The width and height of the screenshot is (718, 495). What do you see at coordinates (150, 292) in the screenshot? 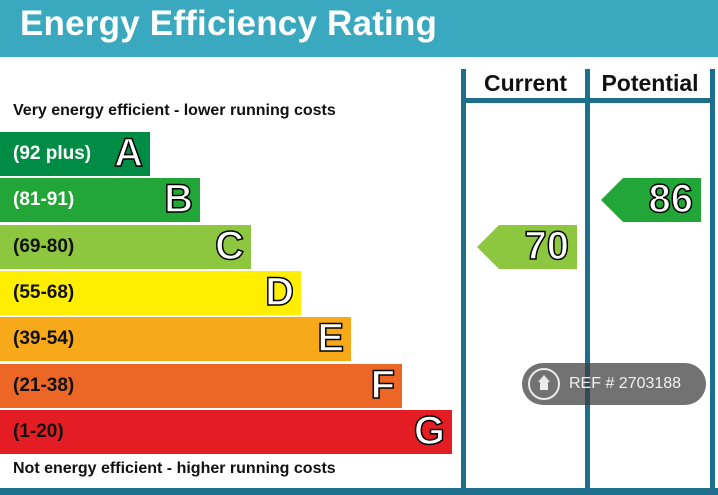
I see `band-d: (55-68) D` at bounding box center [150, 292].